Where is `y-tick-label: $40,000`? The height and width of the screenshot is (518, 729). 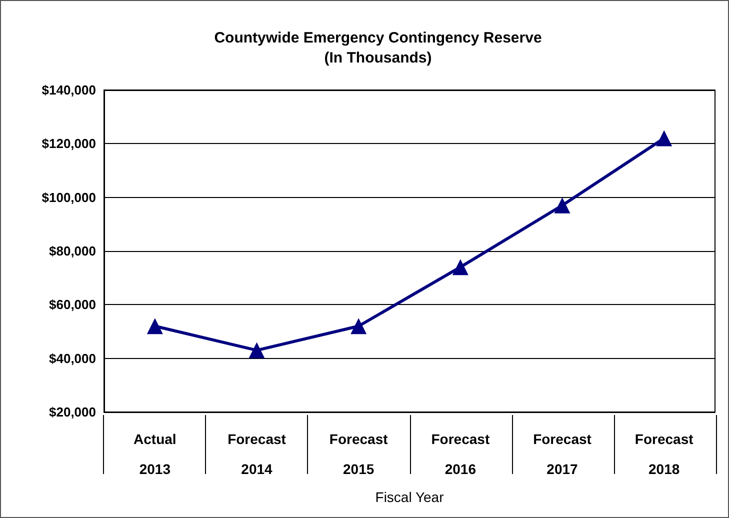
y-tick-label: $40,000 is located at coordinates (72, 358).